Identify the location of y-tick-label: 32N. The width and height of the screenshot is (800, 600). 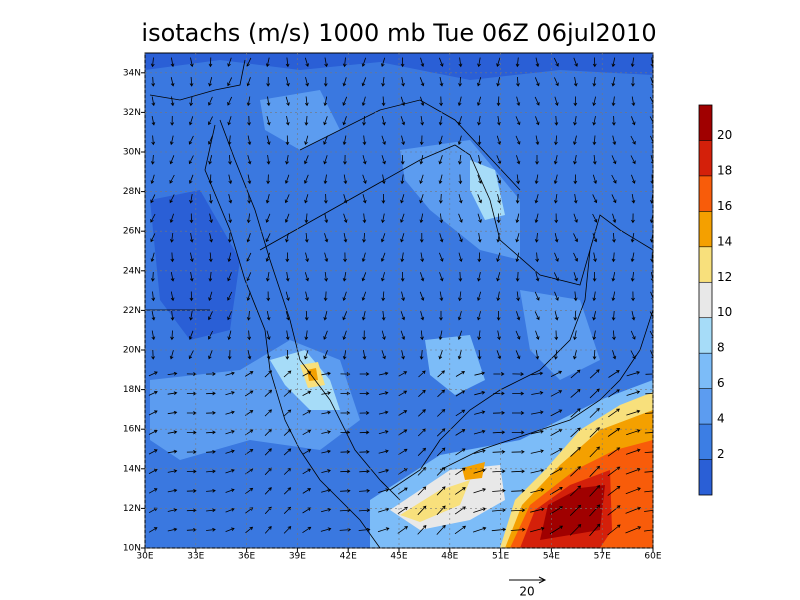
(132, 113).